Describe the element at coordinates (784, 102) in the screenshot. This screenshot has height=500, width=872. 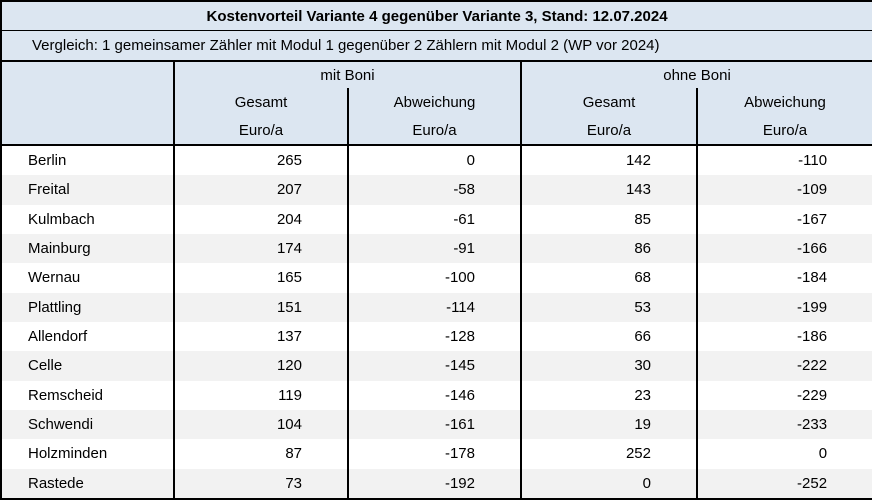
I see `column-header-abweichung-ohne: Abweichung` at that location.